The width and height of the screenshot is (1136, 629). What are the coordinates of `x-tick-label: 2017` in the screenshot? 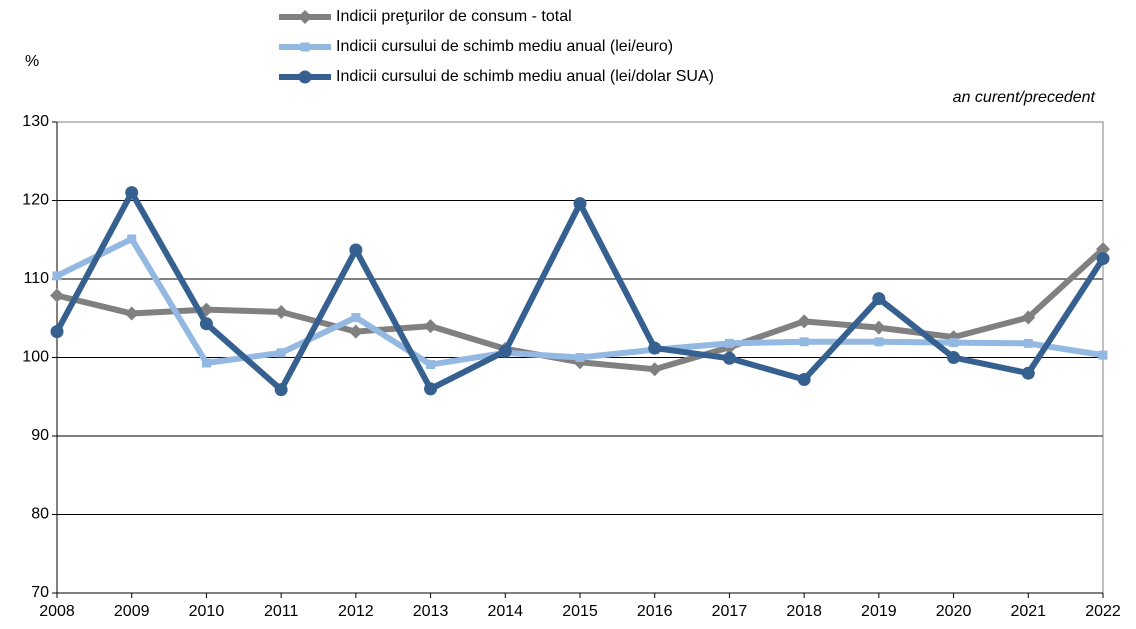 It's located at (730, 611).